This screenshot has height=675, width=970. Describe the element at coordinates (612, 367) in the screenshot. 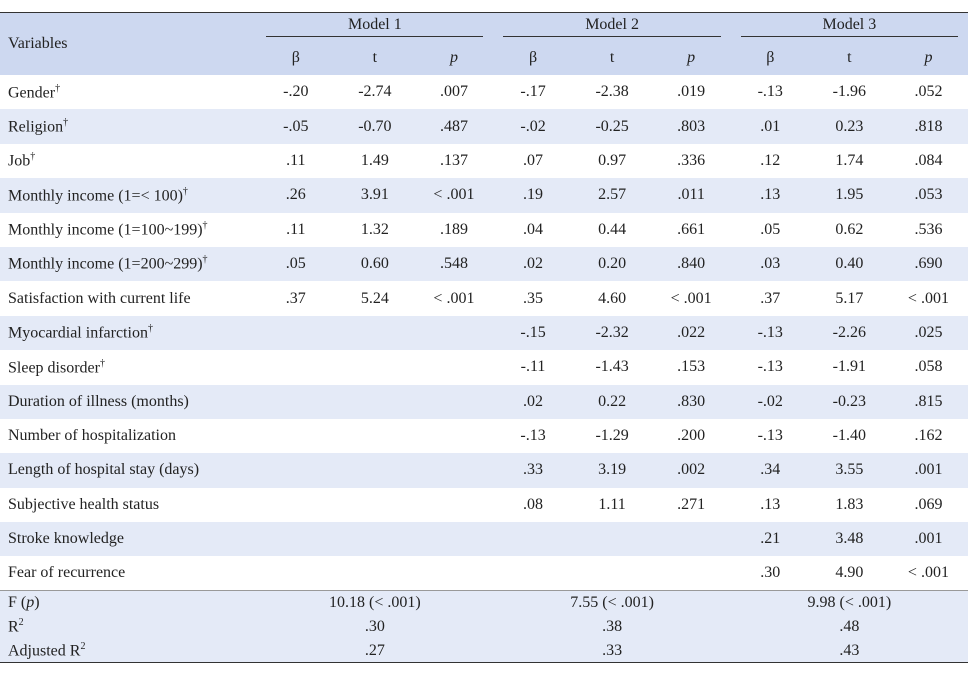

I see `value-text: -1.43` at that location.